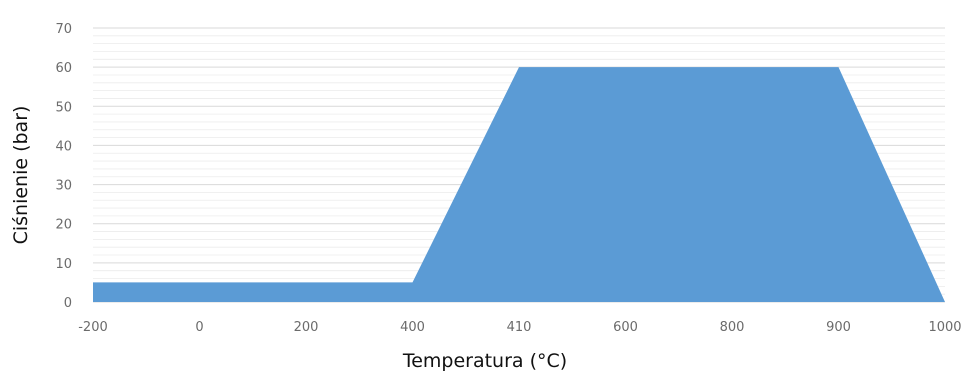 Image resolution: width=970 pixels, height=372 pixels. I want to click on x-tick-label: 410, so click(519, 327).